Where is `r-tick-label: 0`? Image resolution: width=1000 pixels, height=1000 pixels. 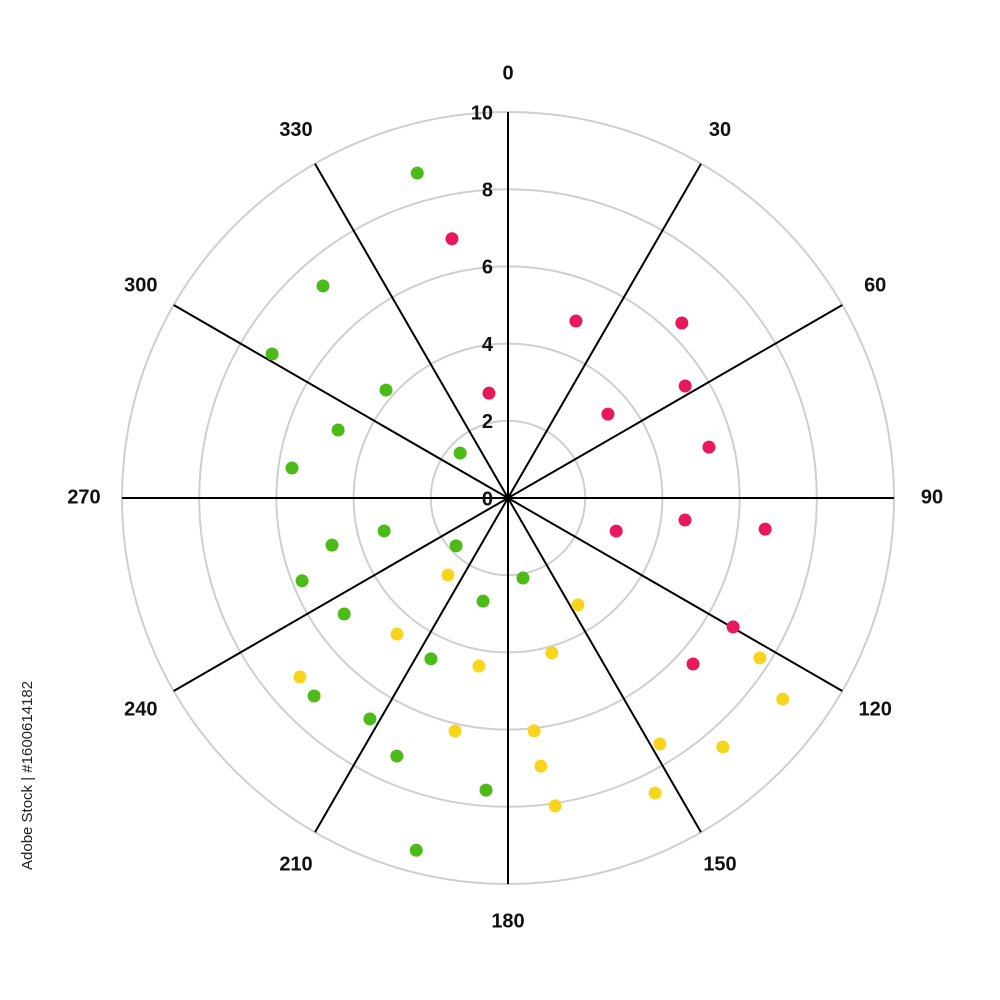 r-tick-label: 0 is located at coordinates (487, 499).